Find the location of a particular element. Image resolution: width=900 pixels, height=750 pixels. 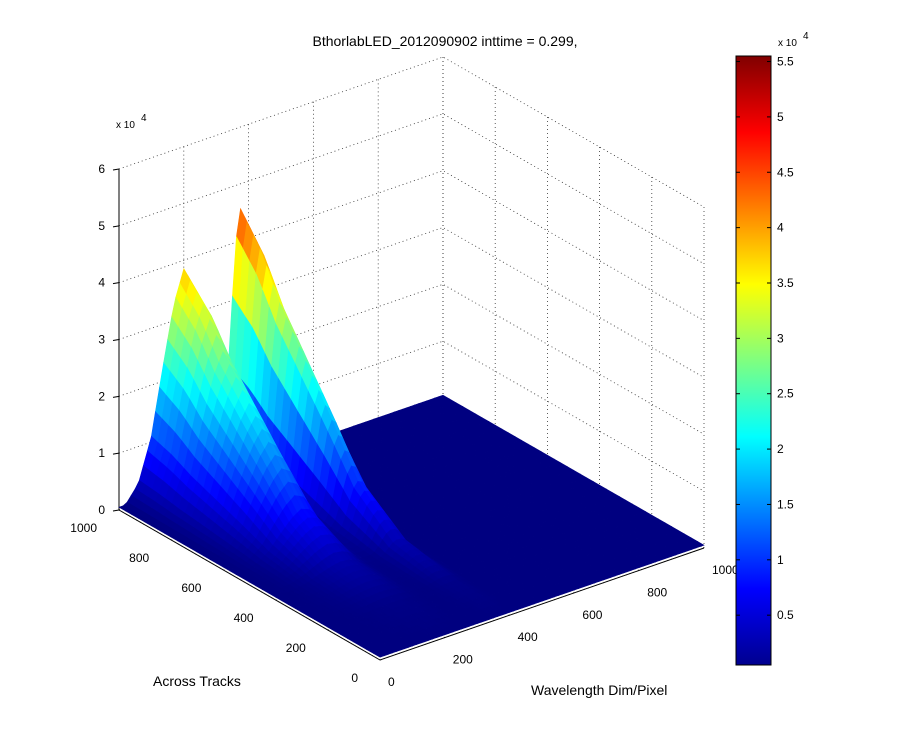

z-axis-multiplier-base: x 10 is located at coordinates (125, 125).